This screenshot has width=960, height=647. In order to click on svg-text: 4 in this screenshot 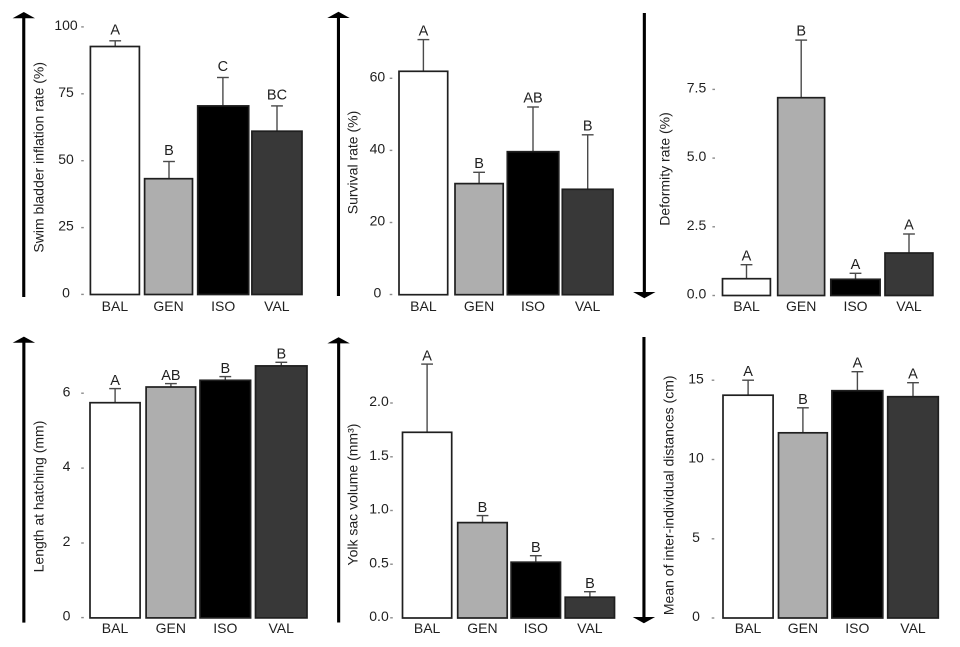, I will do `click(67, 466)`.